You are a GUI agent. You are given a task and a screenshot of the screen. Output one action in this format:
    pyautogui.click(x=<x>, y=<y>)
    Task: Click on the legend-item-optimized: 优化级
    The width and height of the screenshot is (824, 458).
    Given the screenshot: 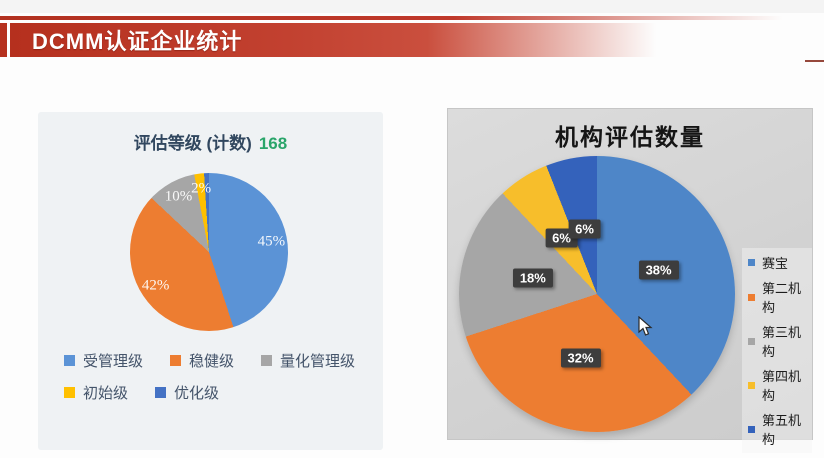 What is the action you would take?
    pyautogui.click(x=187, y=392)
    